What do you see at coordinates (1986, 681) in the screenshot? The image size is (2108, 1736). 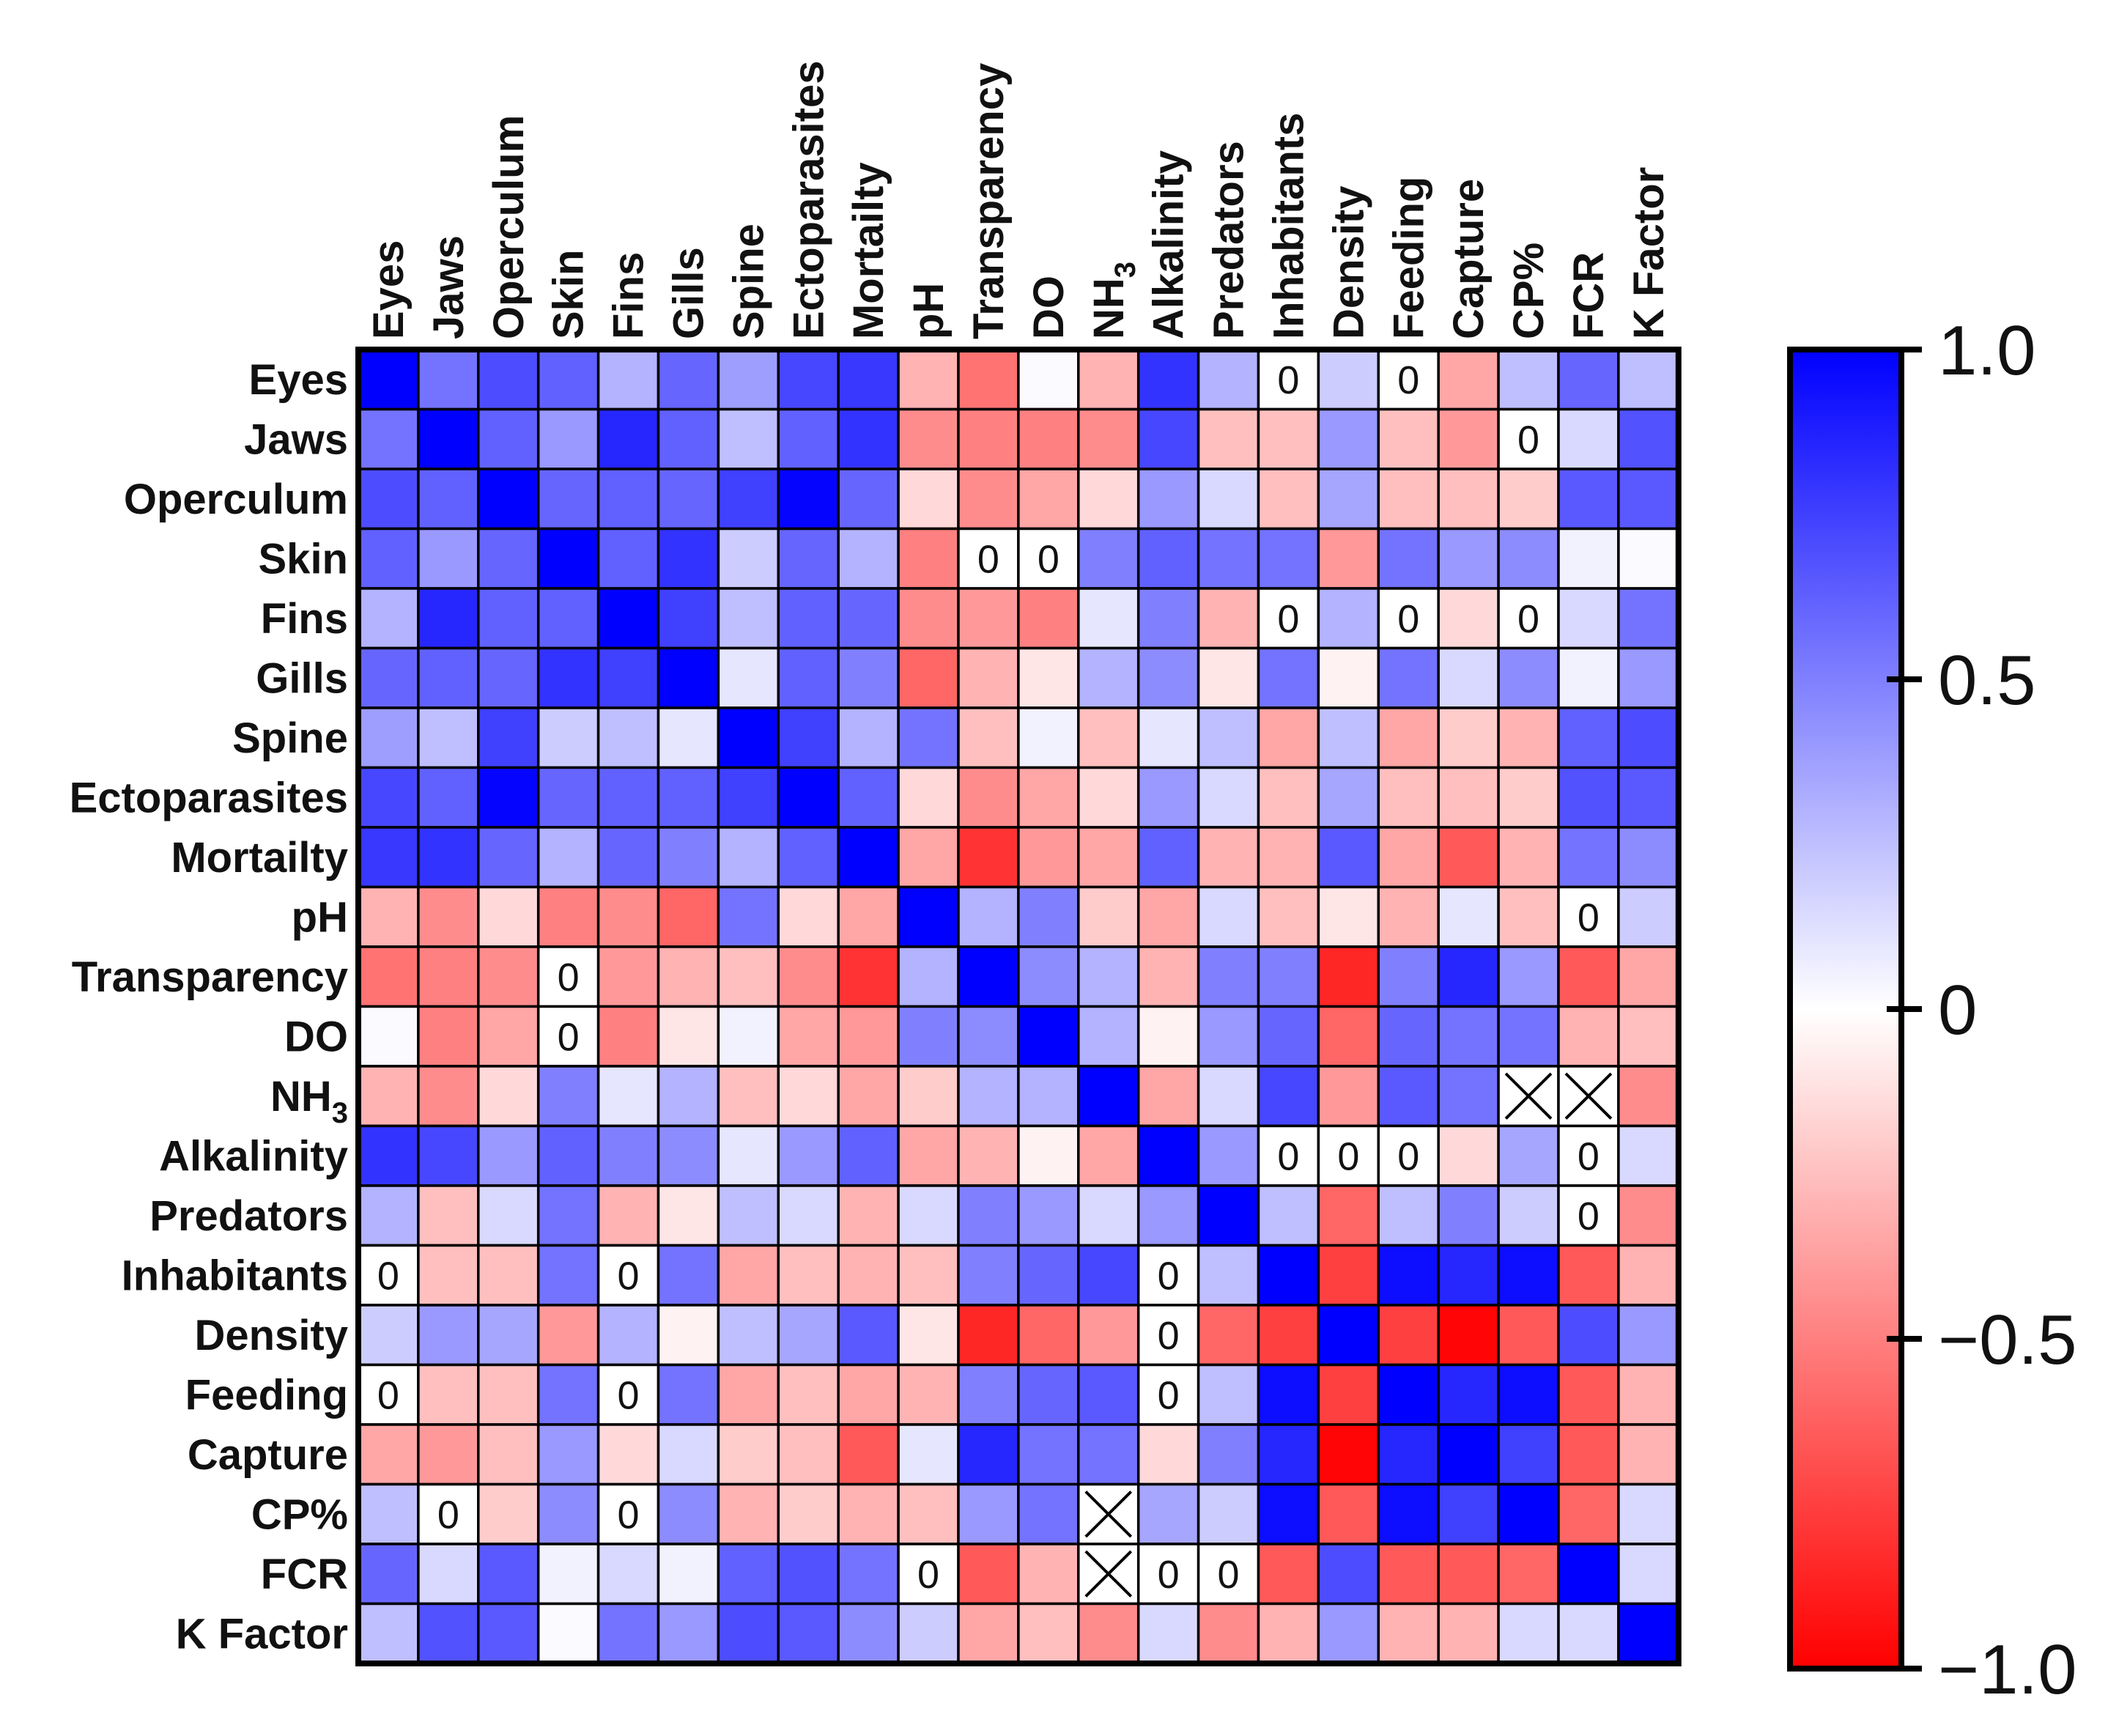 I see `colorbar-tick-label: 0.5` at bounding box center [1986, 681].